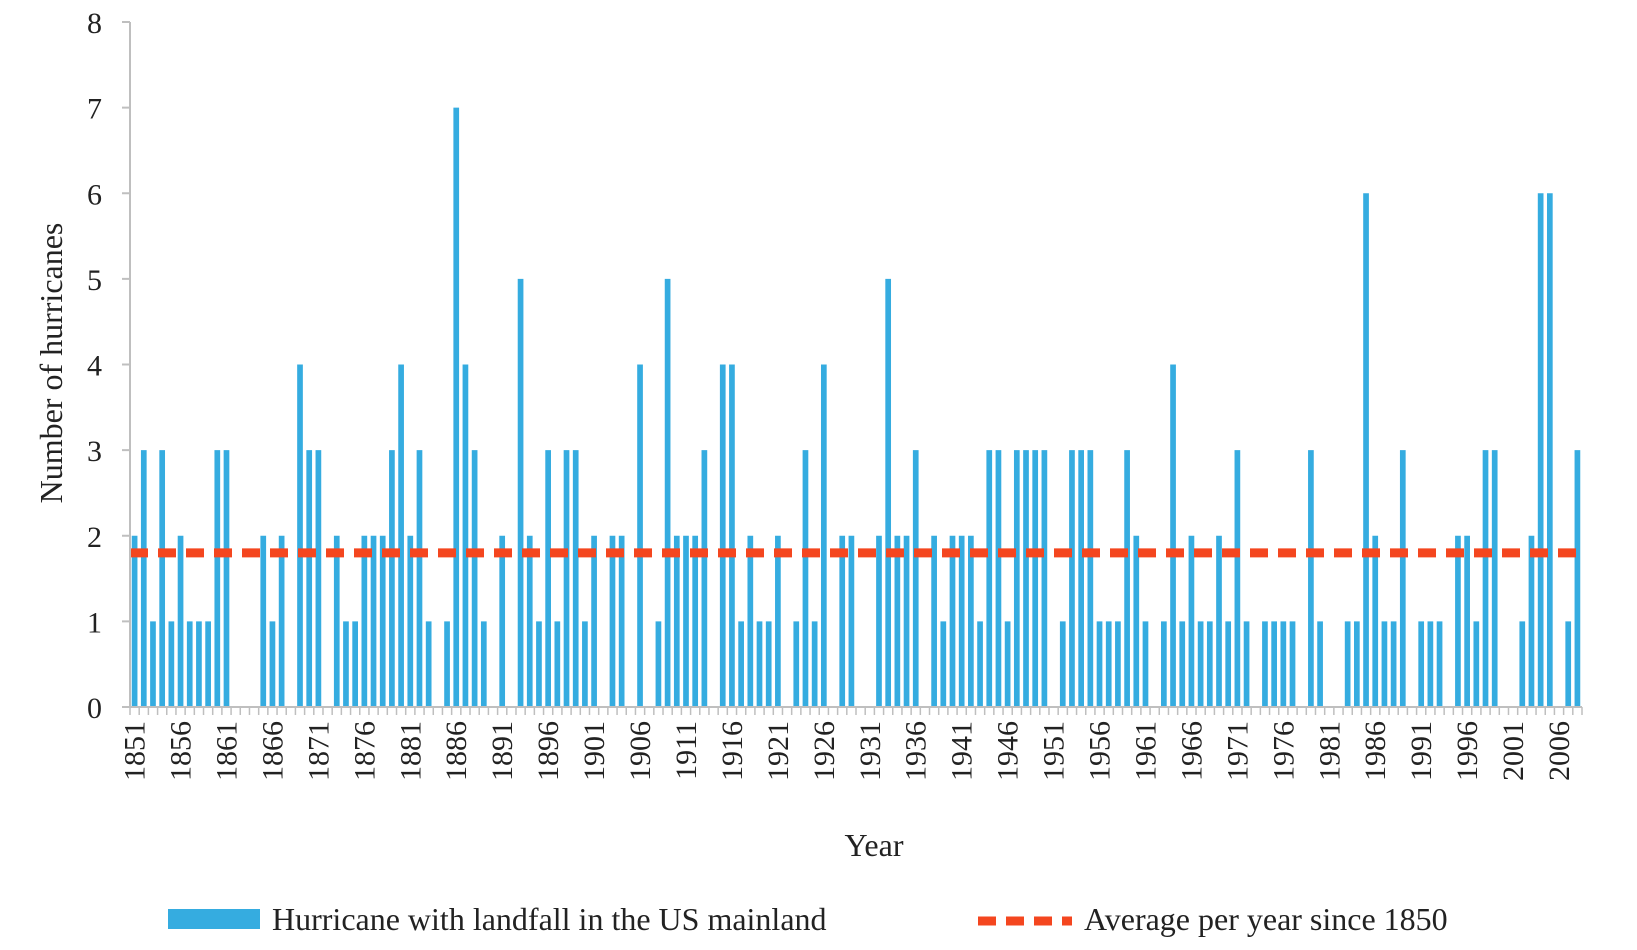  Describe the element at coordinates (1266, 919) in the screenshot. I see `legend-label-average: Average per year since 1850` at that location.